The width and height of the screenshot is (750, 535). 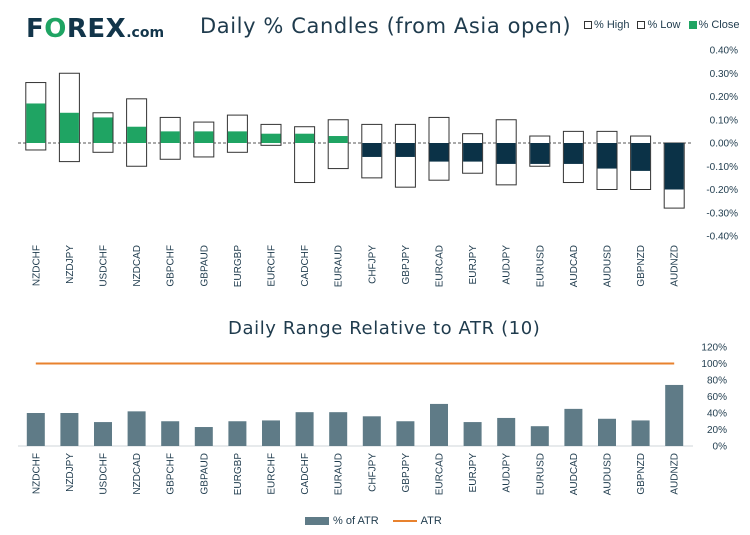 I want to click on candle-close-nzdchf, so click(x=36, y=123).